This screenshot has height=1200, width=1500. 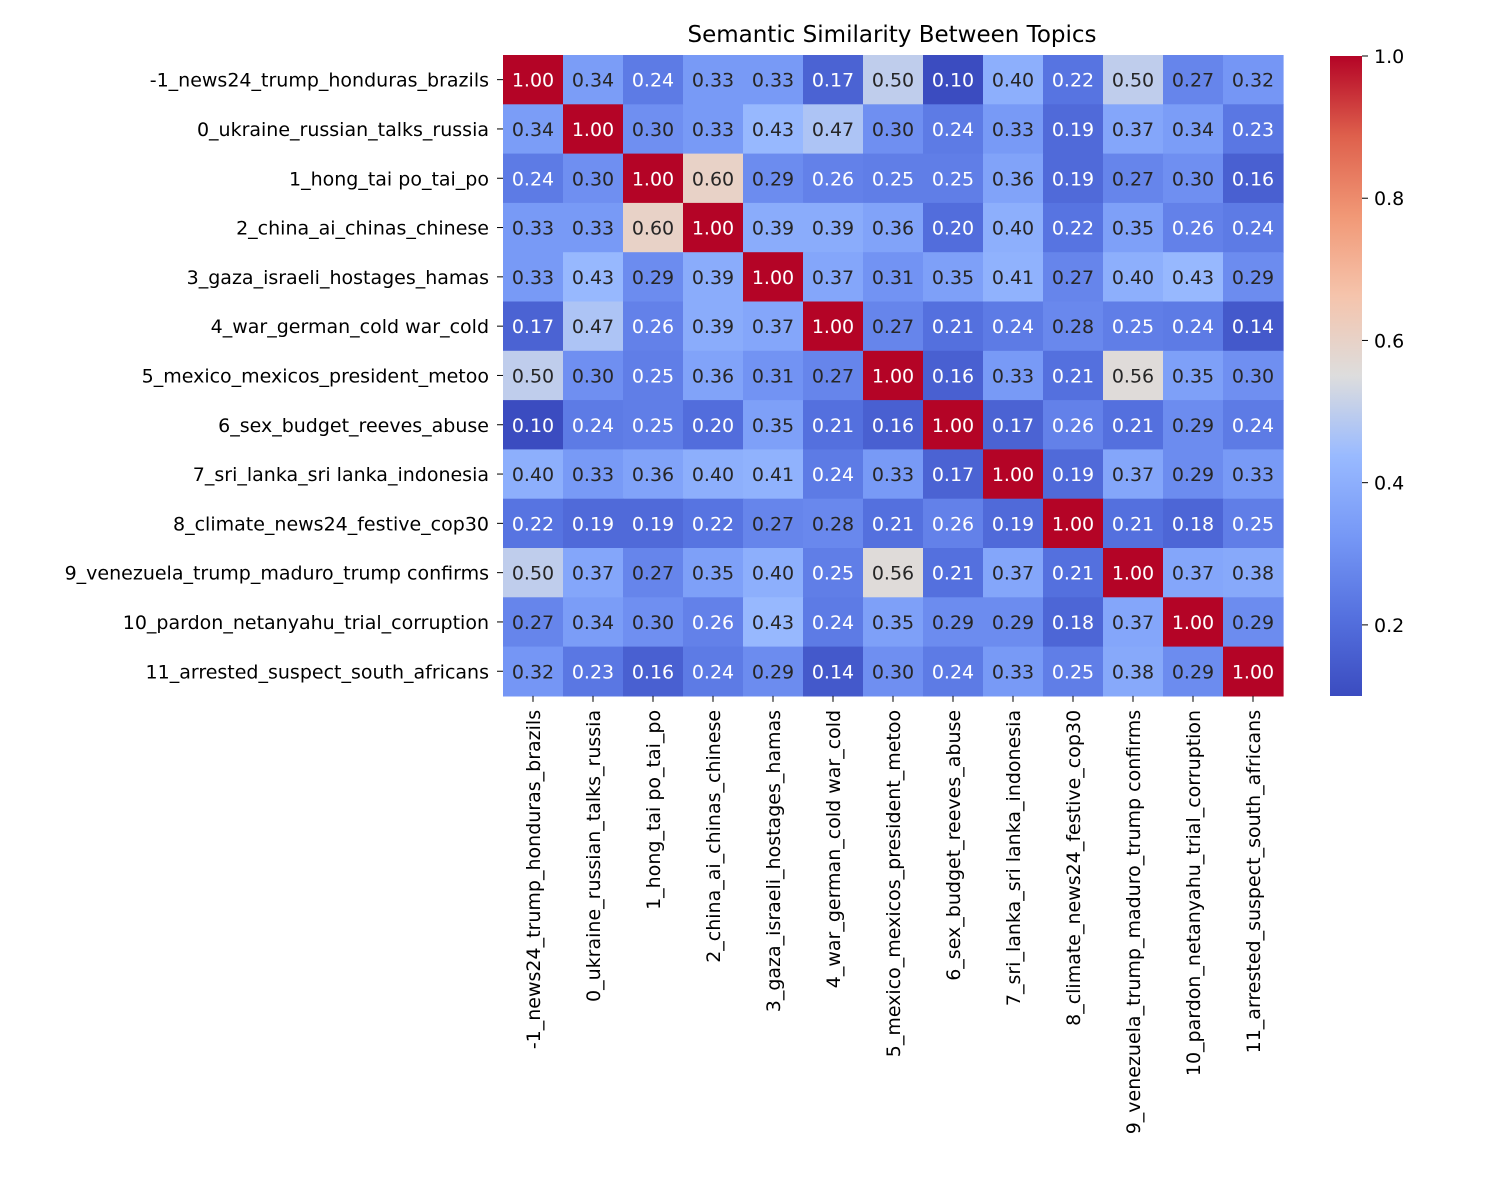 I want to click on cell-value-label: 0.27, so click(x=1133, y=179).